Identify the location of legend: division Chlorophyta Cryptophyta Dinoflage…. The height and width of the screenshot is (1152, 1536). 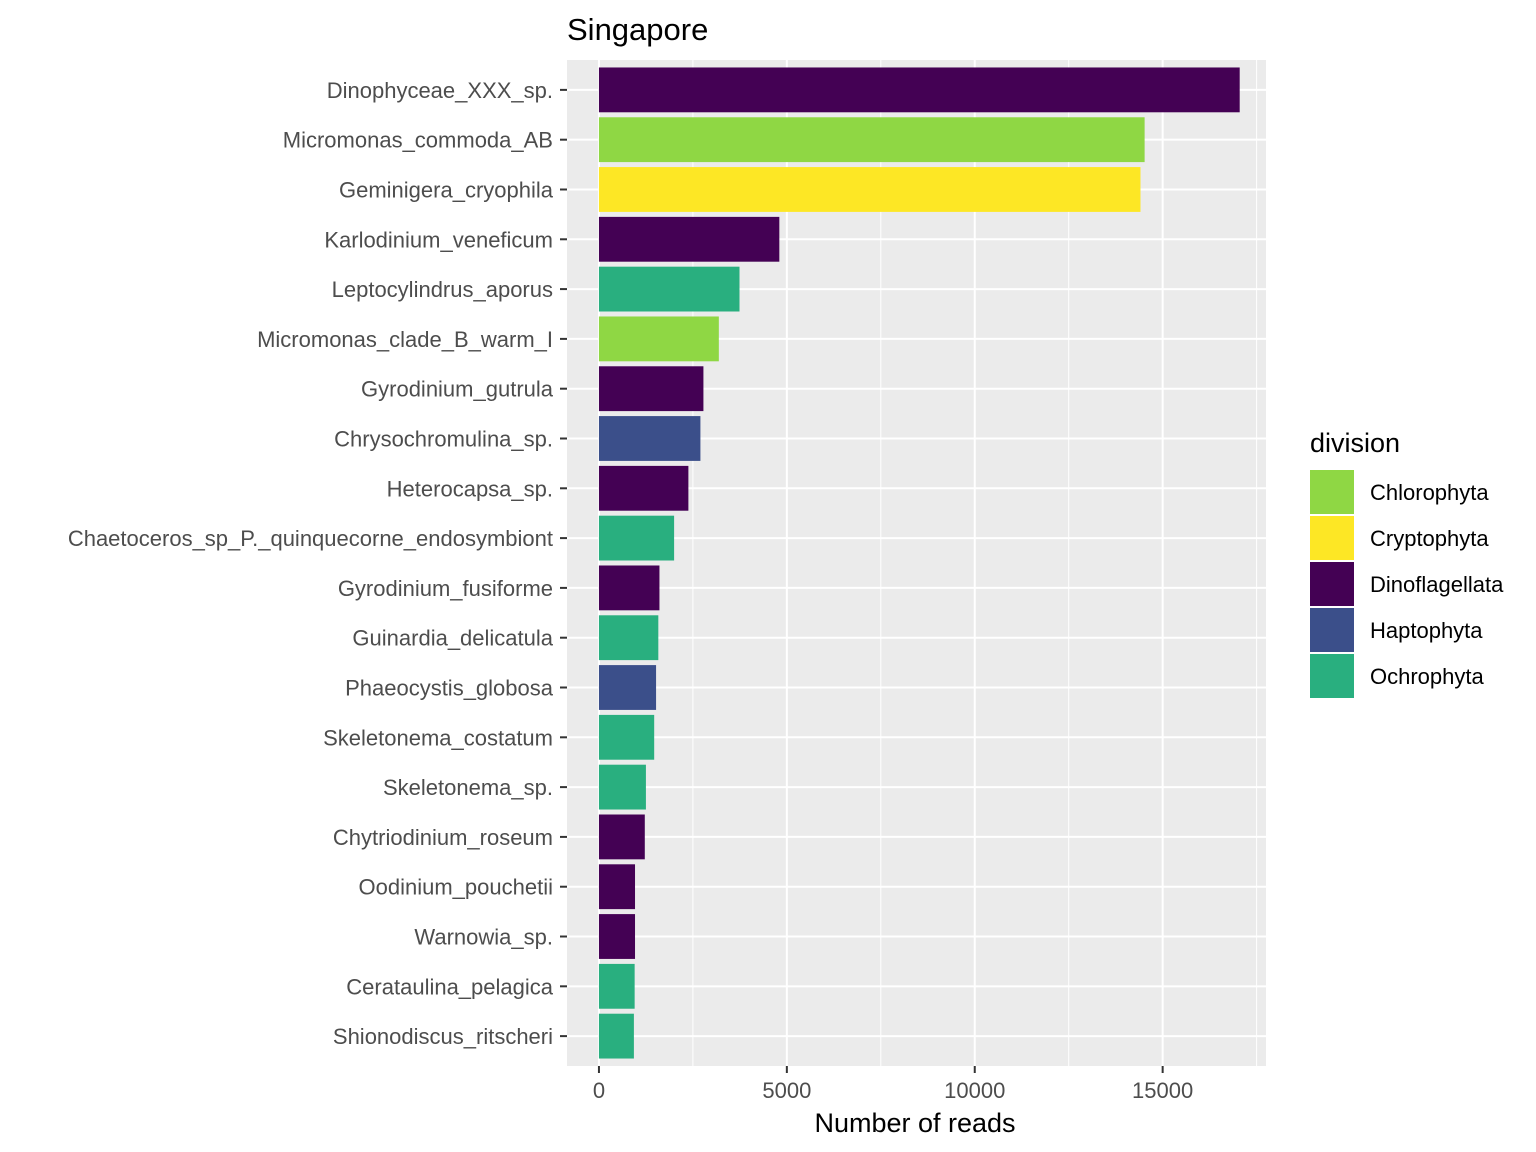
(1407, 563).